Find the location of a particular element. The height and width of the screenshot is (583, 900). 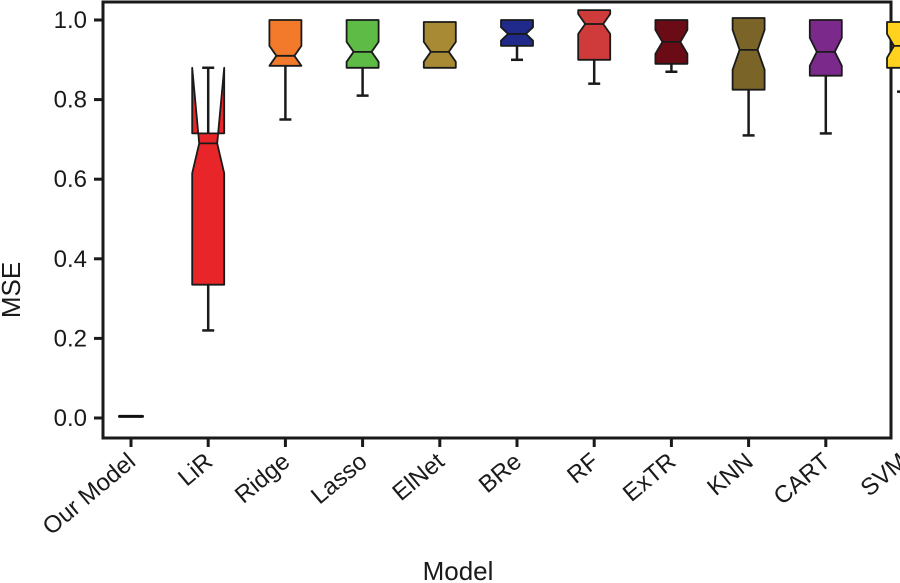

x-axis-label: Model is located at coordinates (458, 569).